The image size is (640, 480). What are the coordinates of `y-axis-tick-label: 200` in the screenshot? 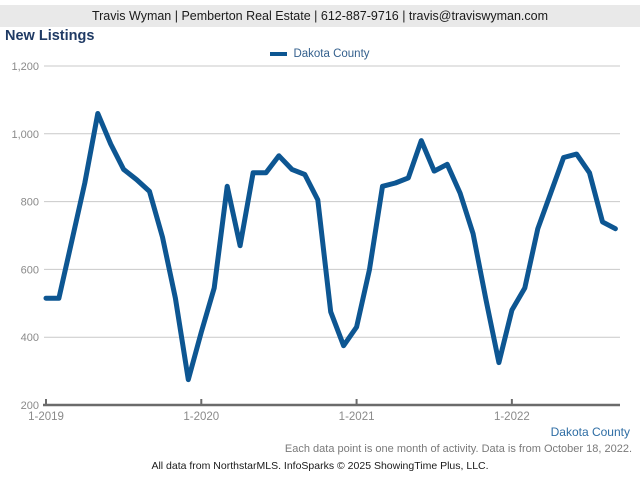 It's located at (30, 406).